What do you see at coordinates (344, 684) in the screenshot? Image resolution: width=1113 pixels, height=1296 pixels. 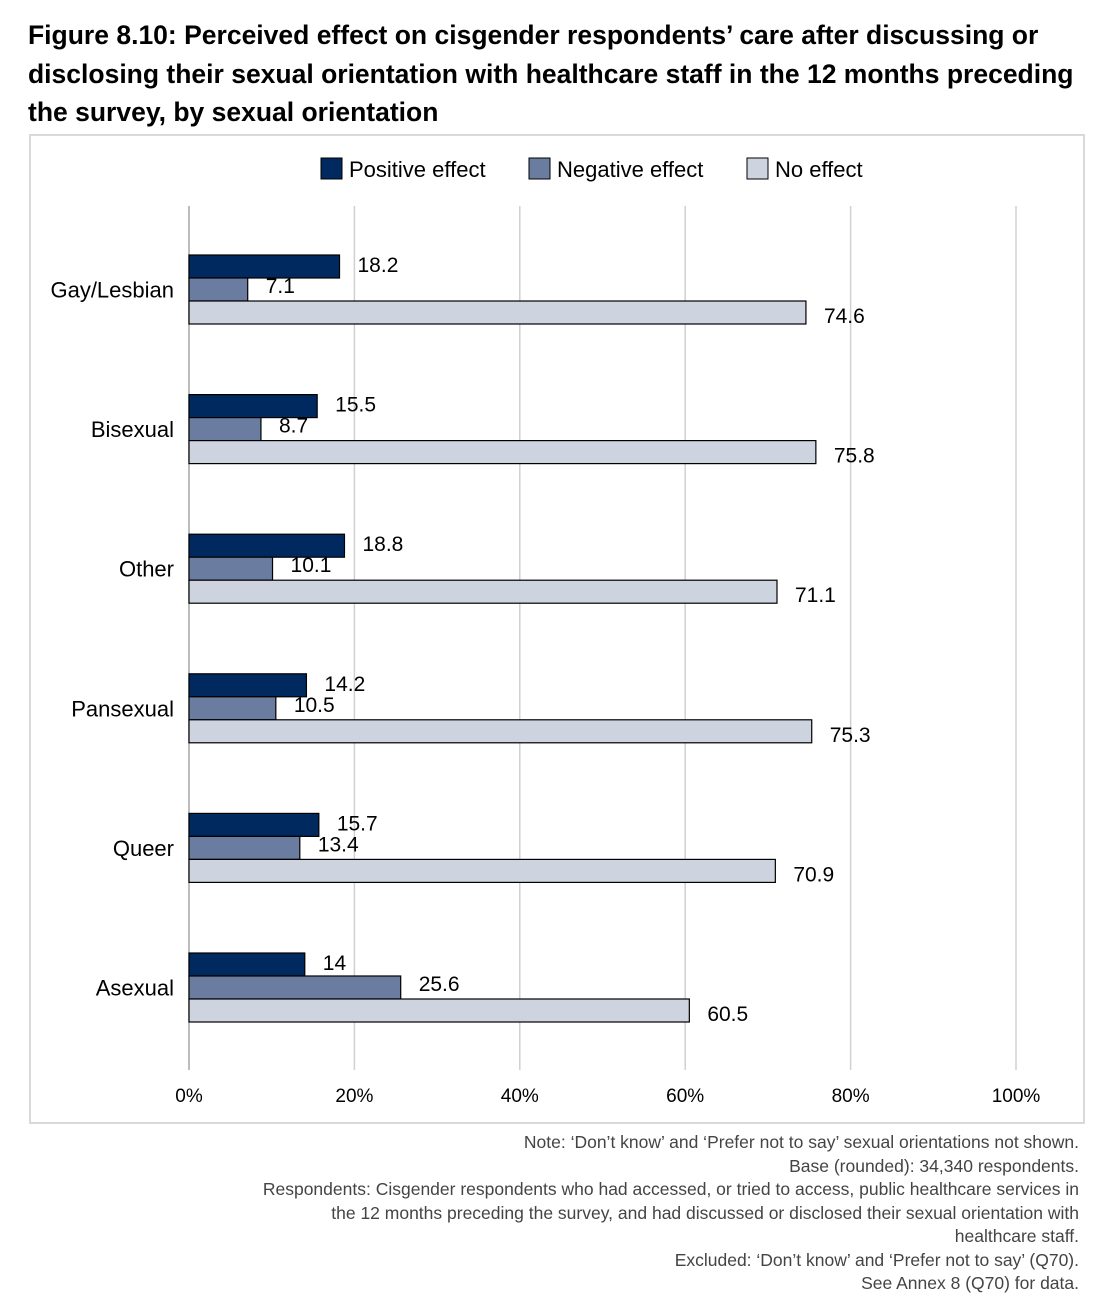 I see `data-label: 14.2` at bounding box center [344, 684].